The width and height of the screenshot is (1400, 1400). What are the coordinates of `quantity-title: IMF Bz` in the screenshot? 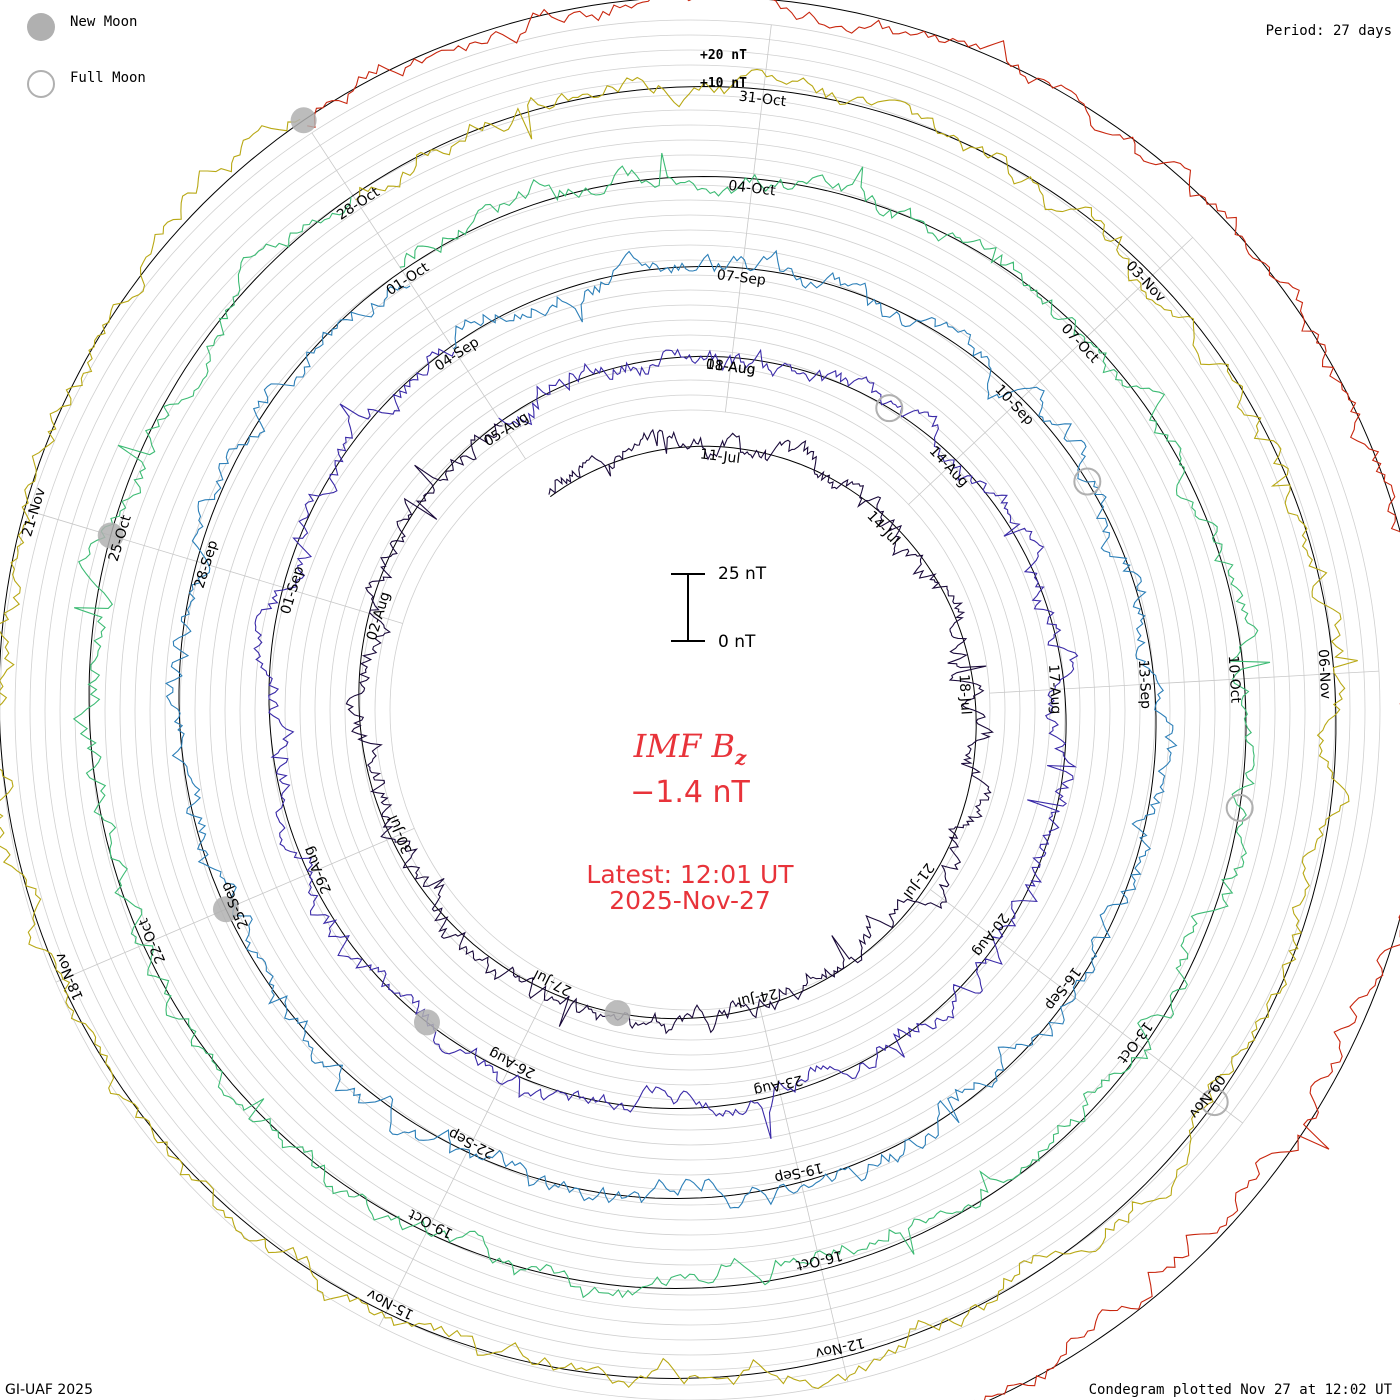 It's located at (690, 748).